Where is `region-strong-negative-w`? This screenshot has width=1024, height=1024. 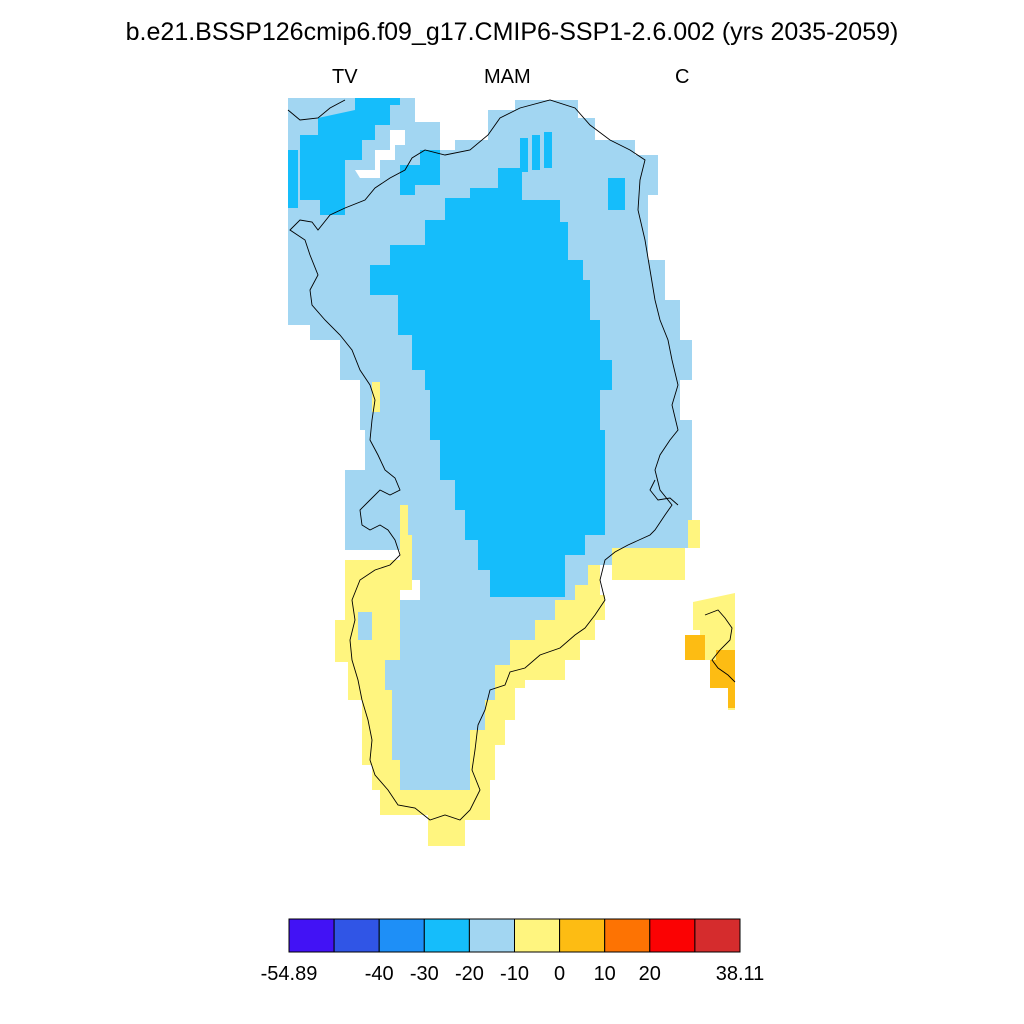 region-strong-negative-w is located at coordinates (293, 179).